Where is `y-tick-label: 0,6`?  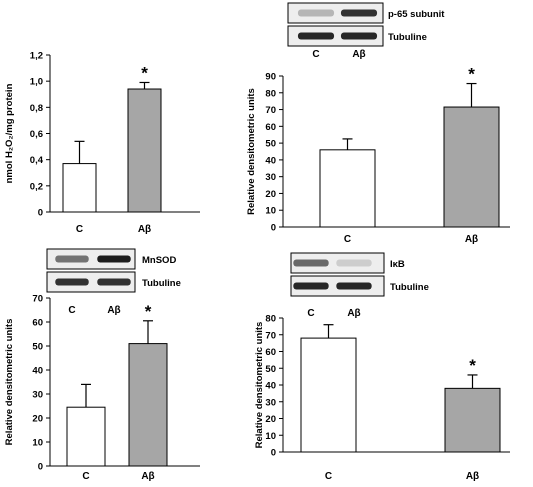
y-tick-label: 0,6 is located at coordinates (36, 134).